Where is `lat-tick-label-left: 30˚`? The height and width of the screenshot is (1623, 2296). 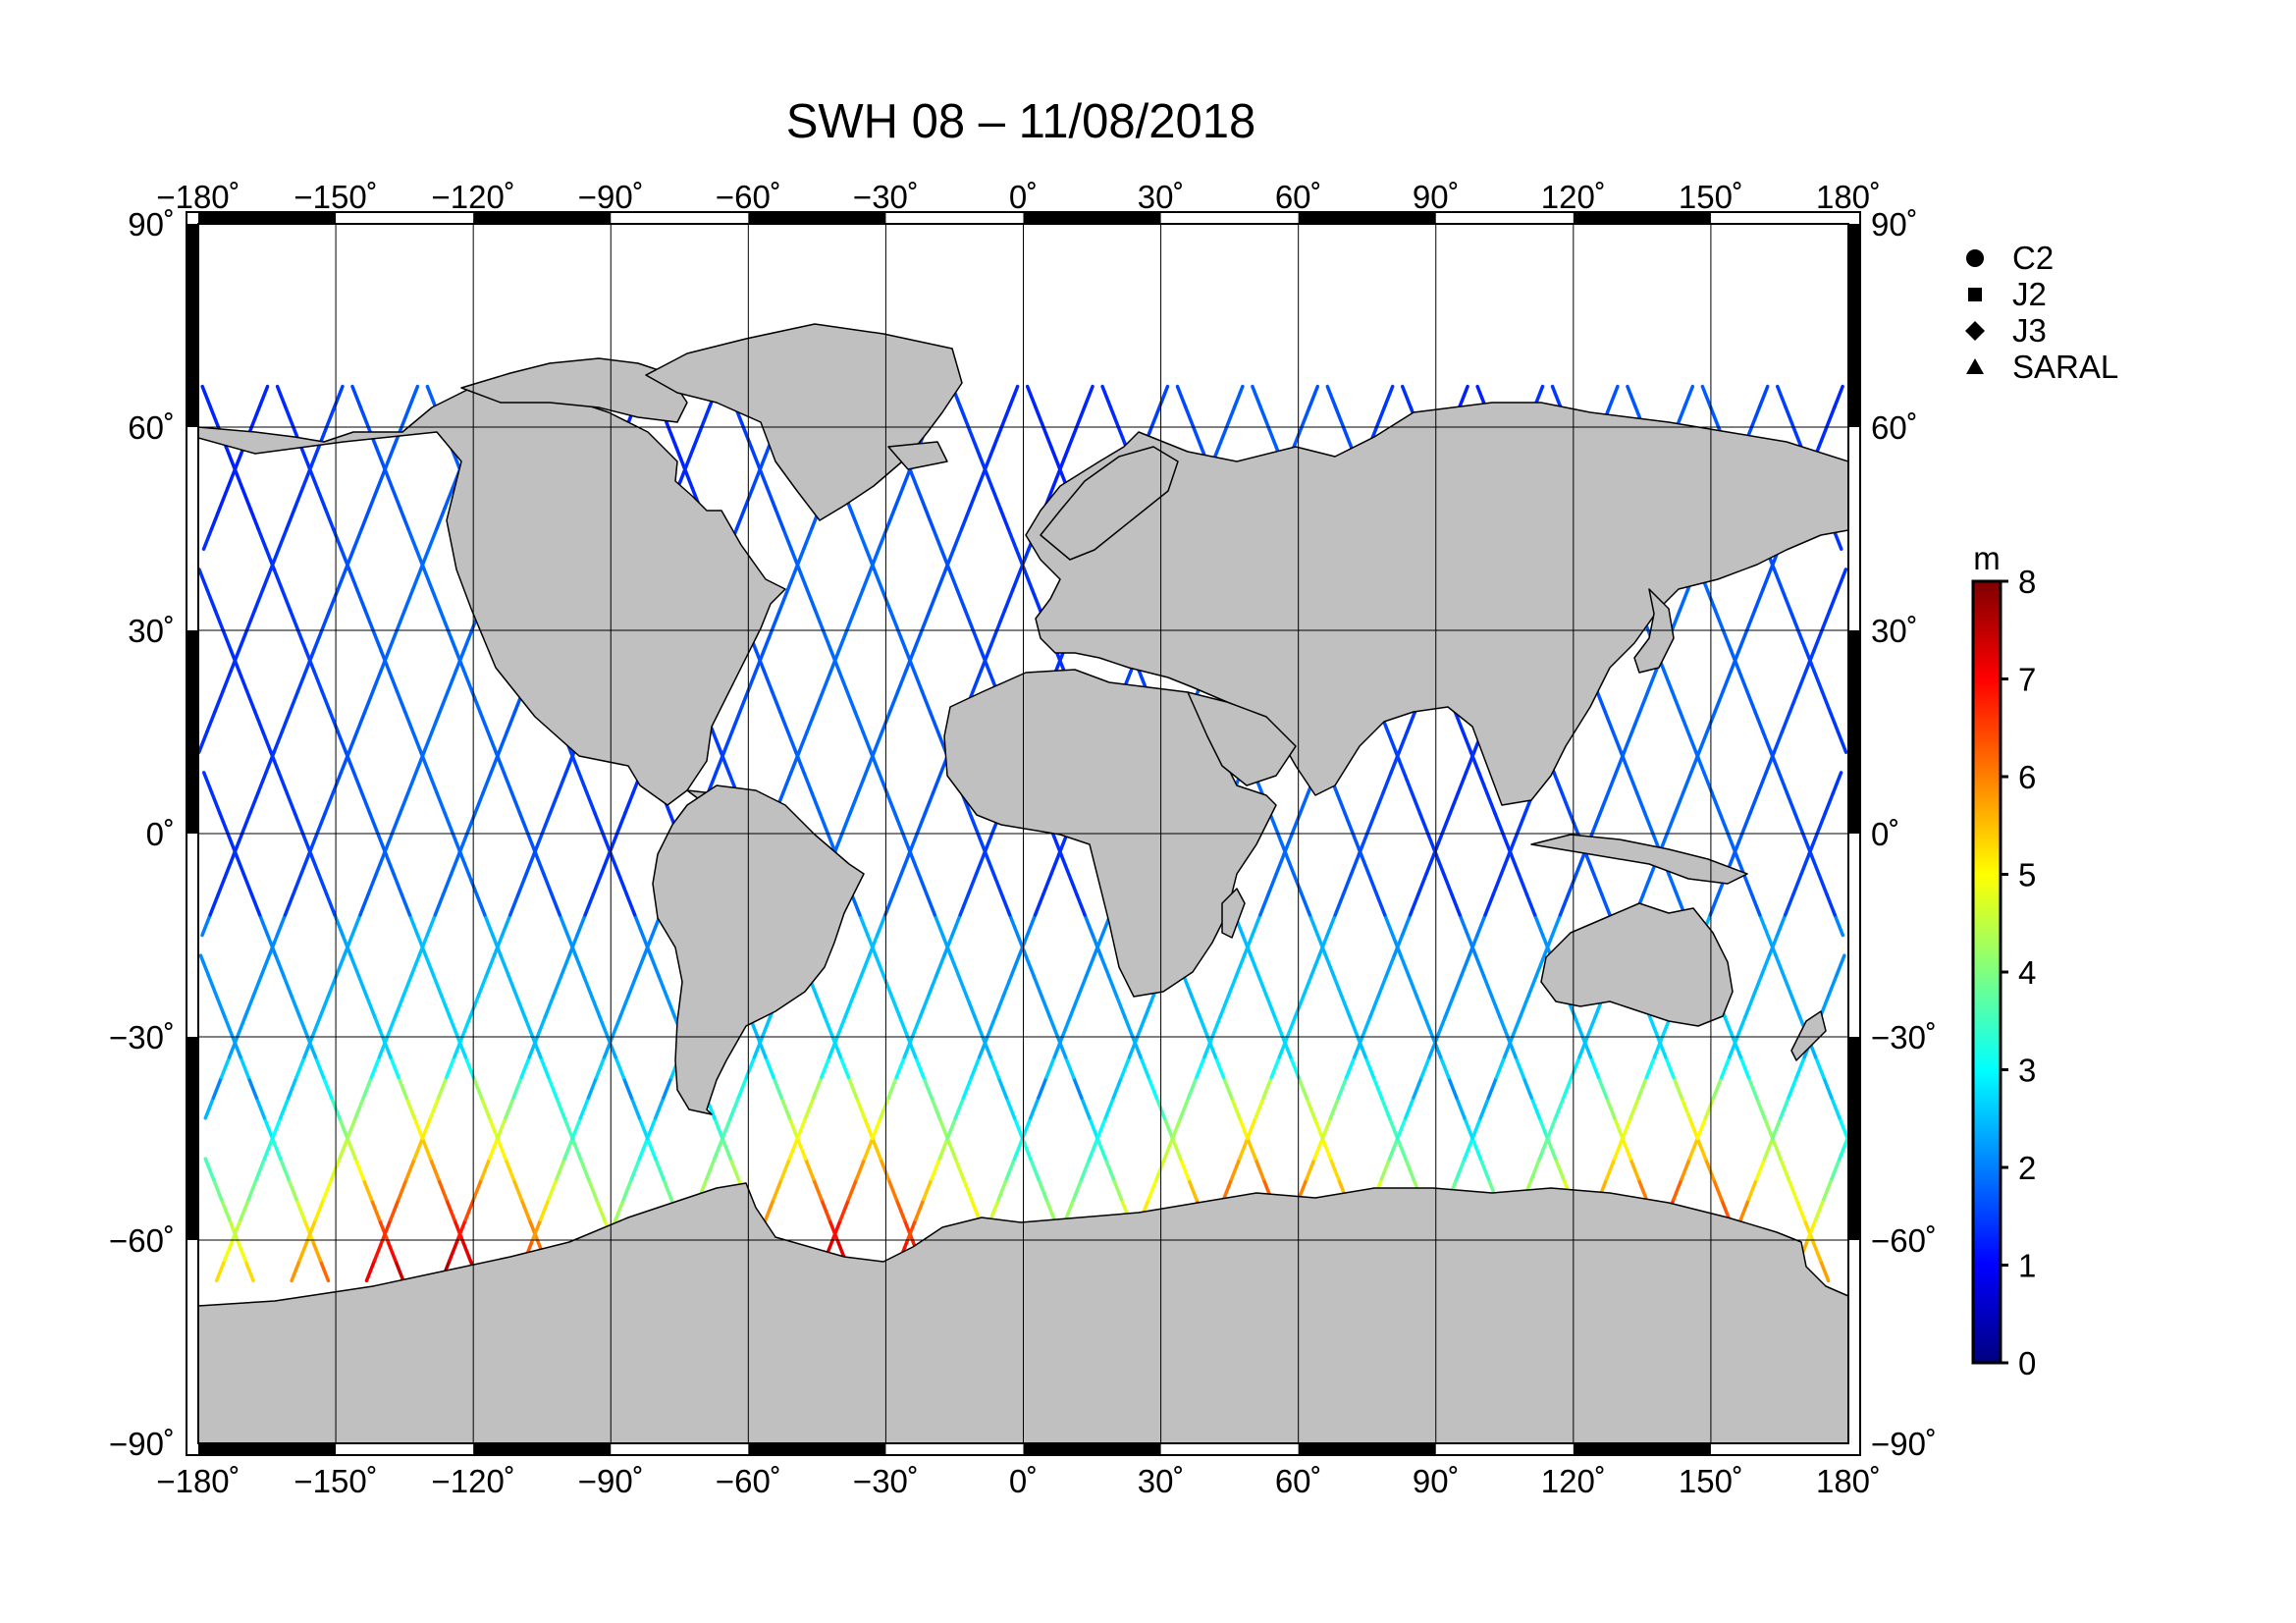
lat-tick-label-left: 30˚ is located at coordinates (151, 631).